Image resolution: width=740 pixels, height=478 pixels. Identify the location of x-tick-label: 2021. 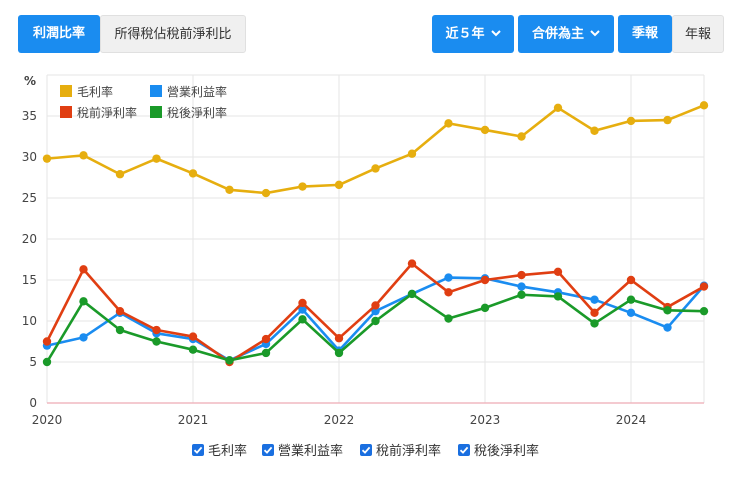
(193, 420).